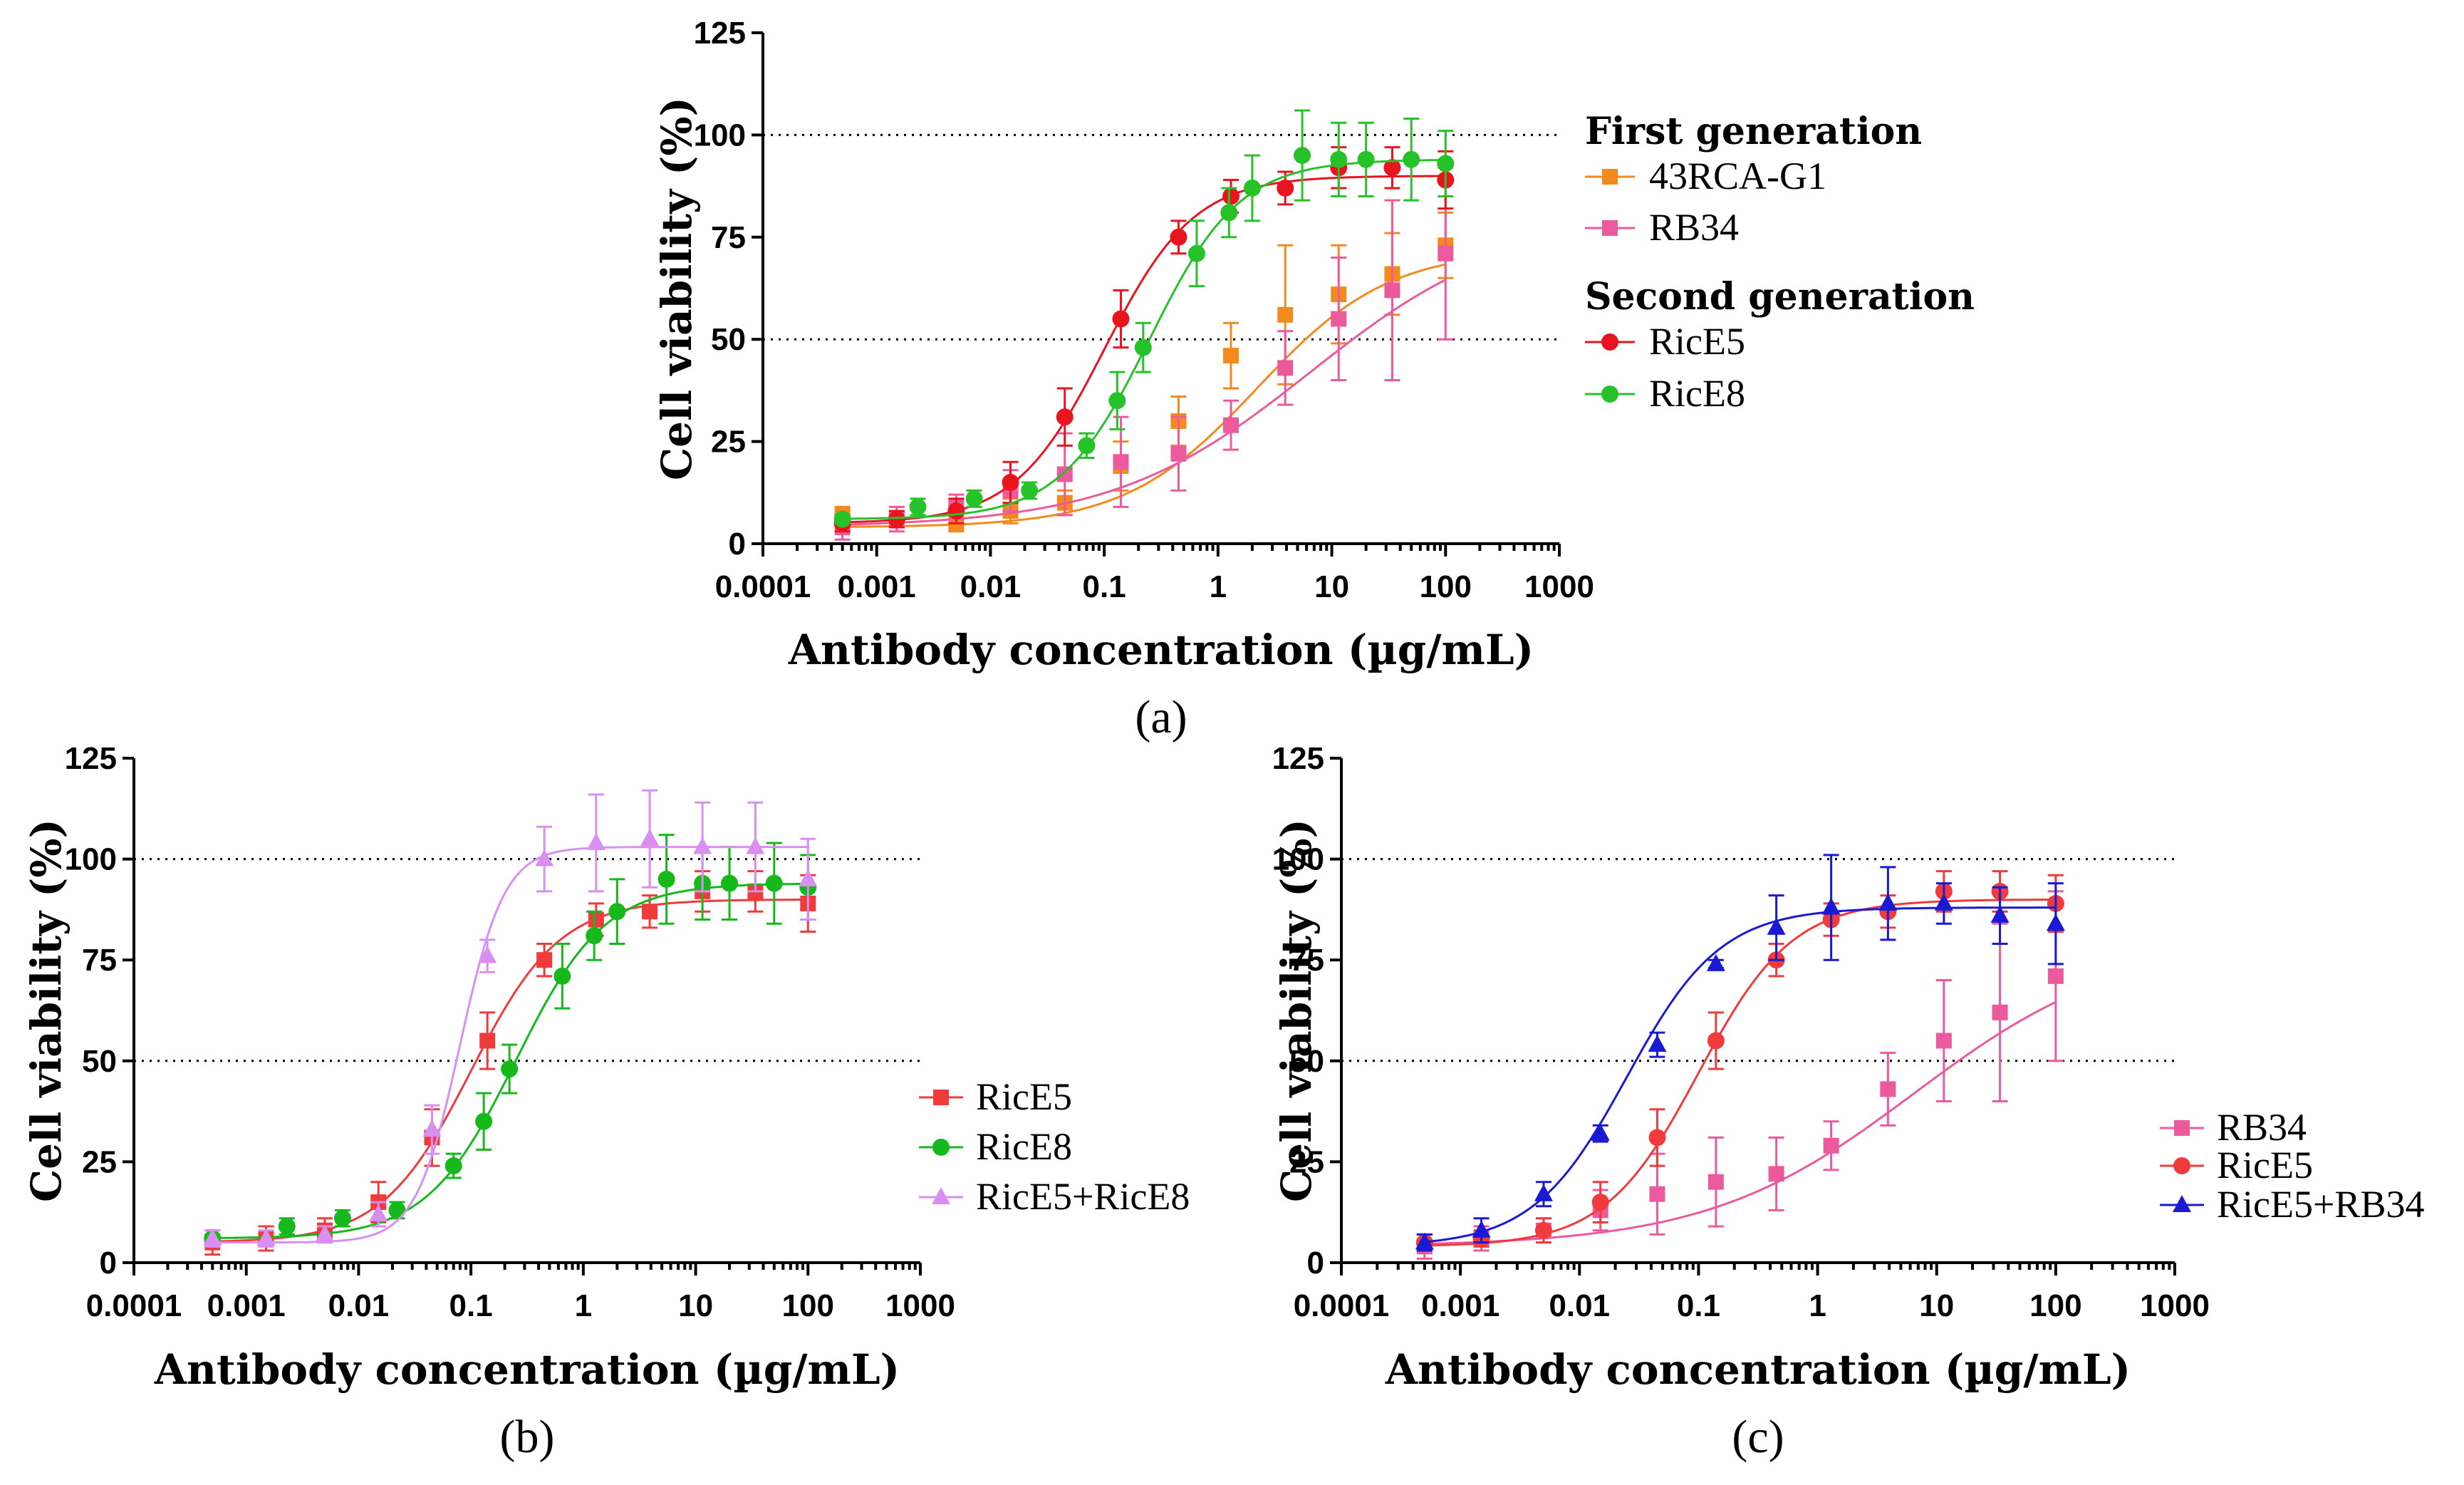 The image size is (2464, 1485). What do you see at coordinates (1754, 131) in the screenshot?
I see `legend-group-heading: First generation` at bounding box center [1754, 131].